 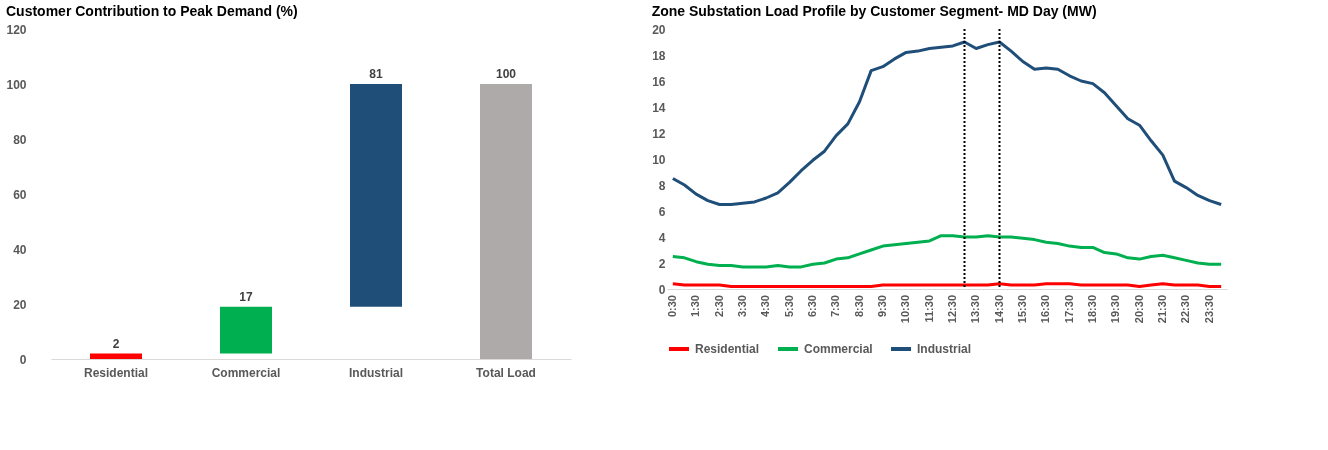 I want to click on y-tick-label: 40, so click(x=20, y=249).